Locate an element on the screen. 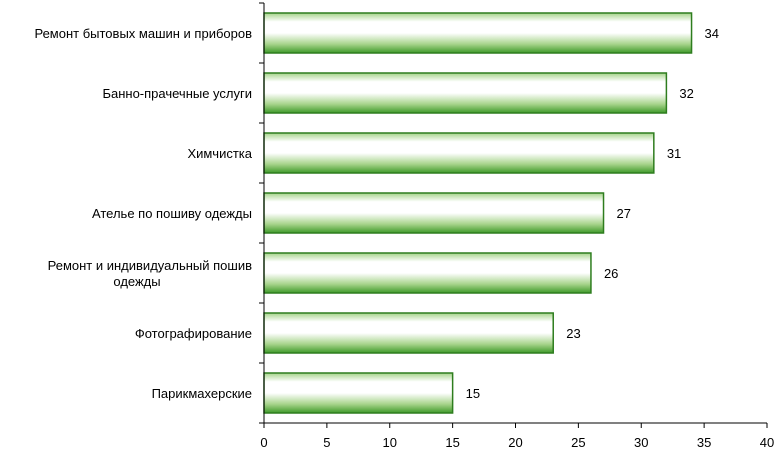 This screenshot has width=779, height=453. data-label: 31 is located at coordinates (674, 153).